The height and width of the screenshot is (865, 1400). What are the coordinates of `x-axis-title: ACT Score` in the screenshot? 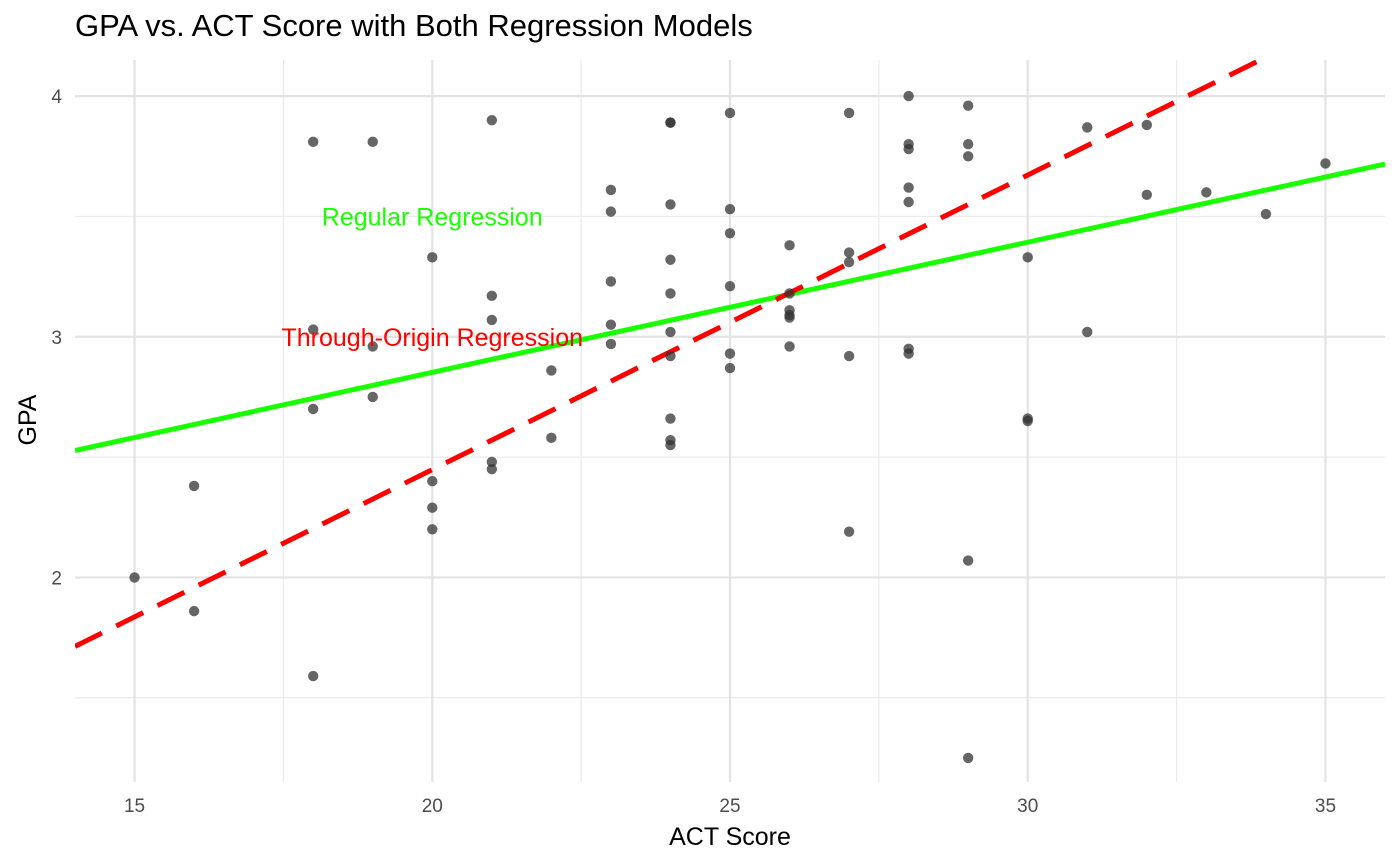 It's located at (730, 837).